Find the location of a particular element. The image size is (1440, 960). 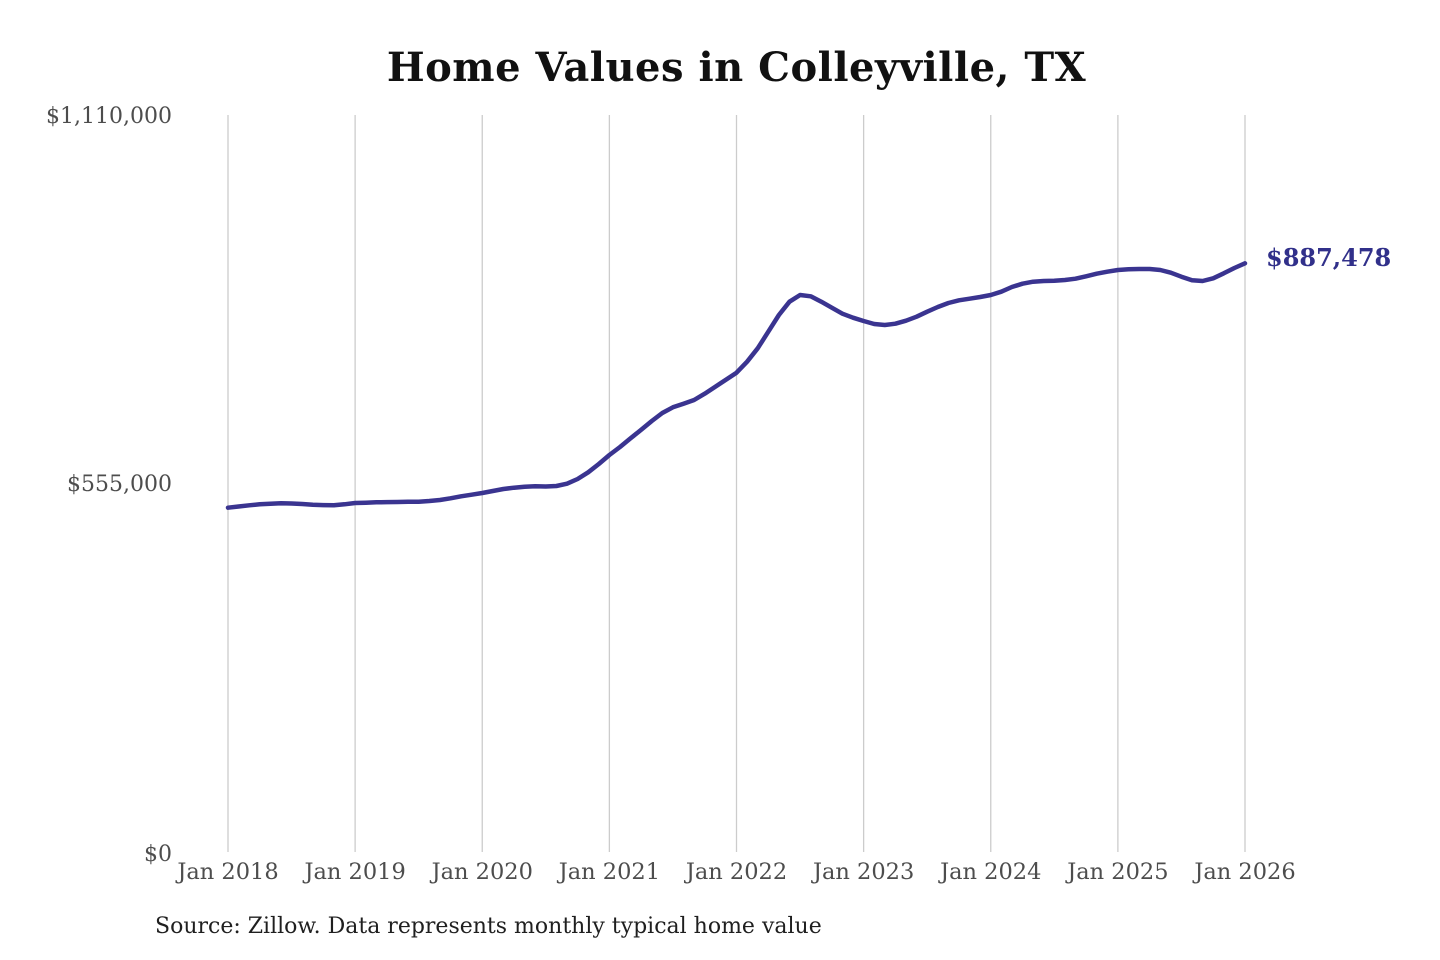

chart-title: Home Values in Colleyville, TX is located at coordinates (736, 67).